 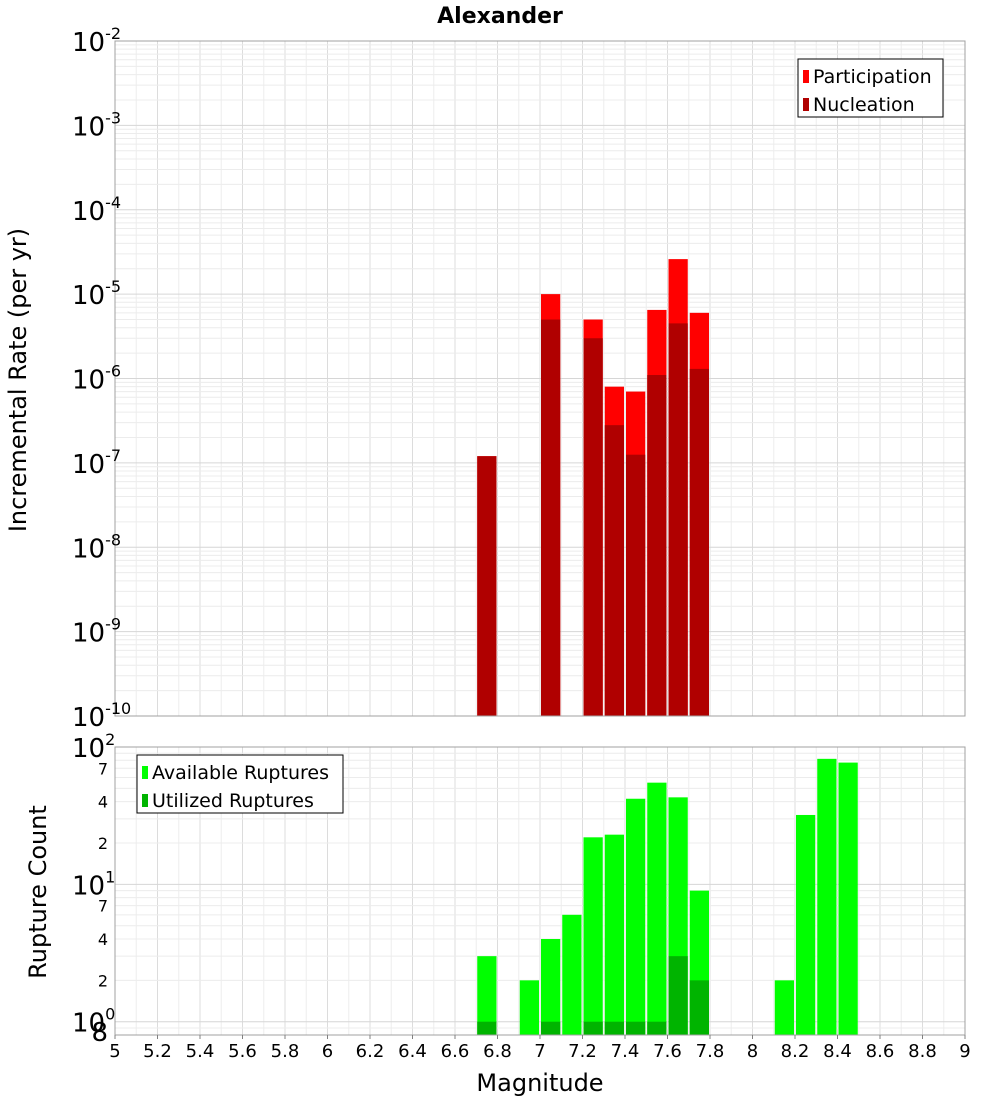 What do you see at coordinates (837, 1051) in the screenshot?
I see `x-tick-label: 8.4` at bounding box center [837, 1051].